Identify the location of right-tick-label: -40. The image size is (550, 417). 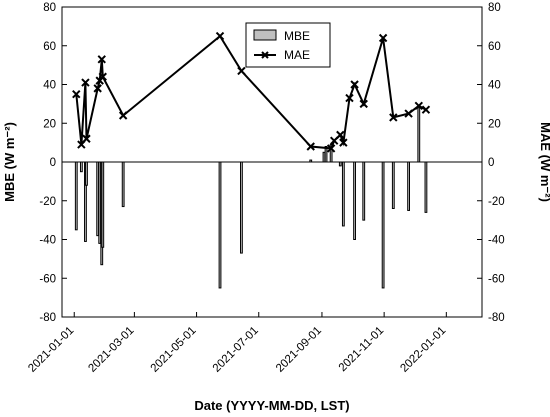
(496, 241).